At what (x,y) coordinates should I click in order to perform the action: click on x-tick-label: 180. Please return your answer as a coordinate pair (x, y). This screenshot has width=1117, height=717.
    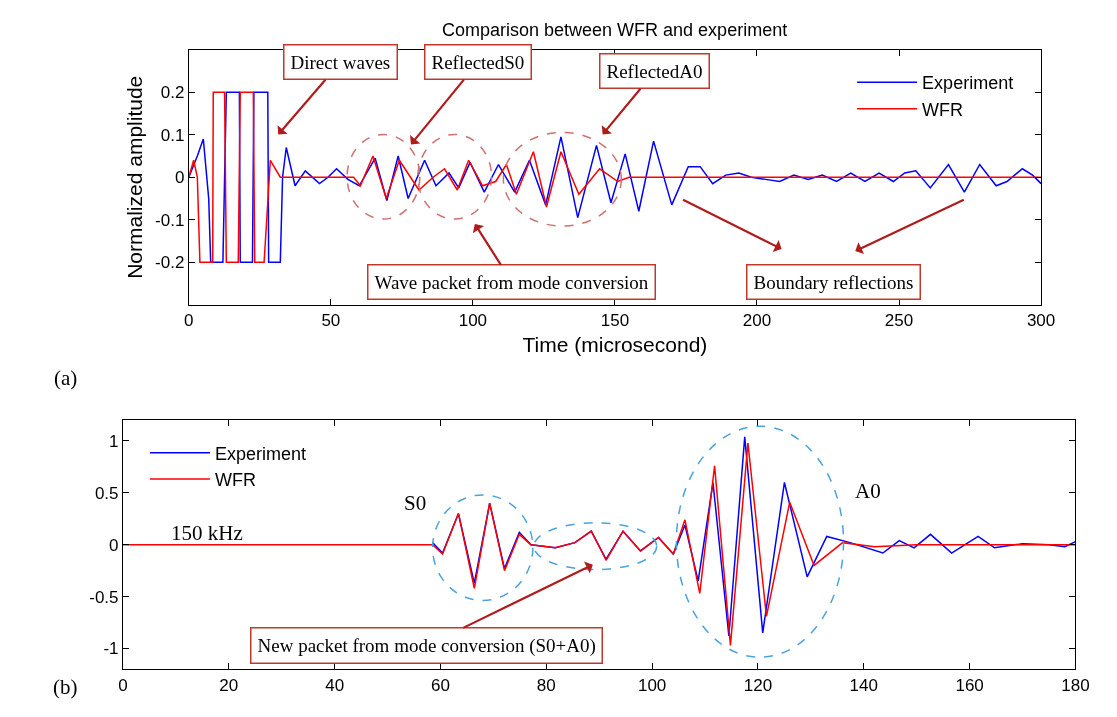
    Looking at the image, I should click on (1075, 685).